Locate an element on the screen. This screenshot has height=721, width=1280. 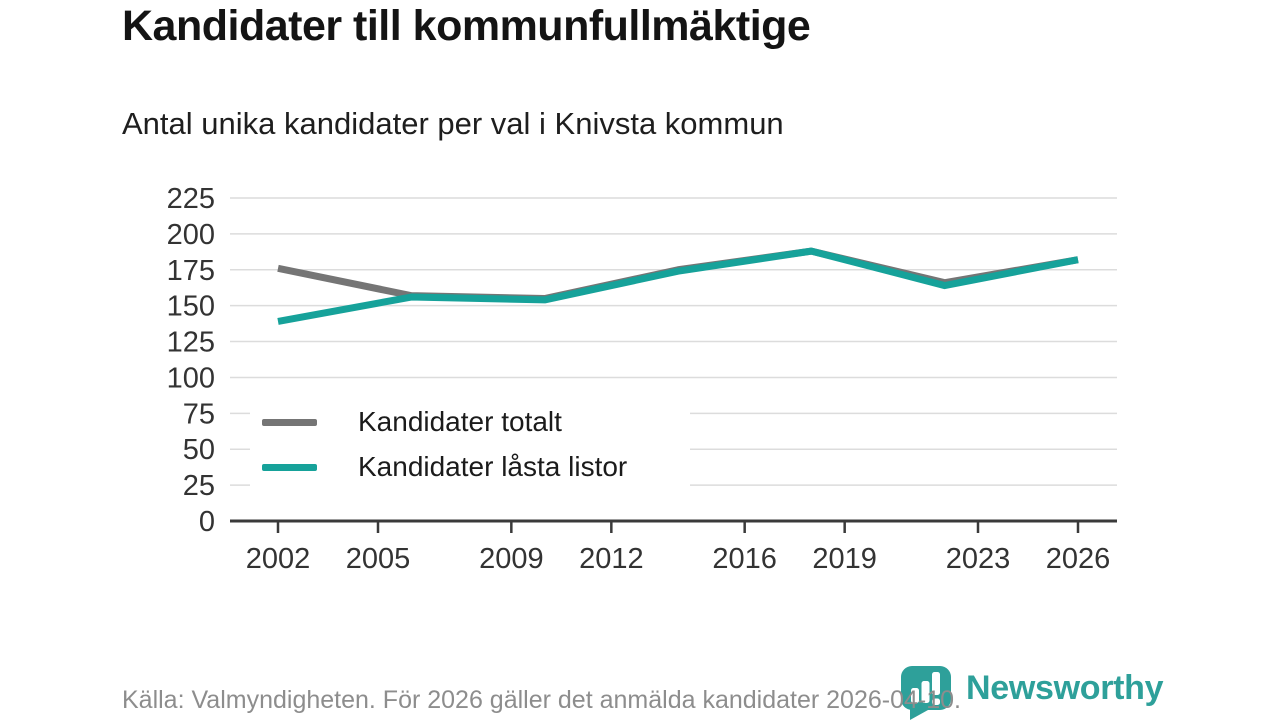
x-tick-label: 2019 is located at coordinates (844, 559).